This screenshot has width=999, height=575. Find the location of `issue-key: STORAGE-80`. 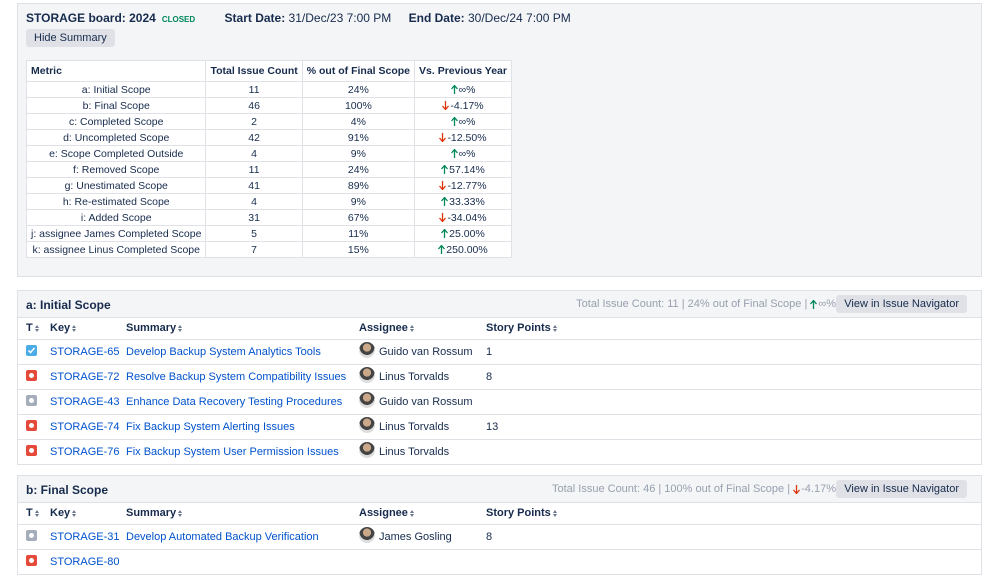

issue-key: STORAGE-80 is located at coordinates (85, 562).